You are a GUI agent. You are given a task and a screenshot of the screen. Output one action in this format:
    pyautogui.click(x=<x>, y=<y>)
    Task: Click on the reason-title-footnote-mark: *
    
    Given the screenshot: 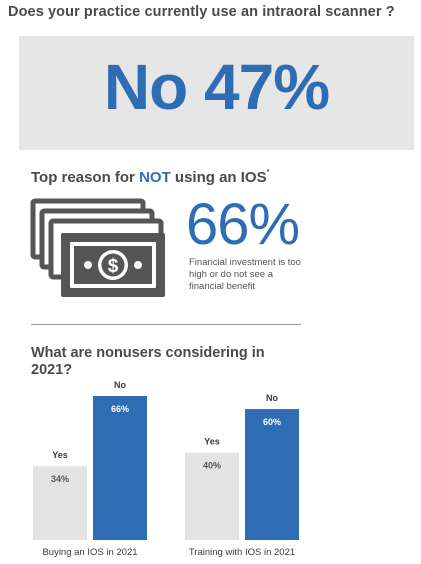 What is the action you would take?
    pyautogui.click(x=268, y=172)
    